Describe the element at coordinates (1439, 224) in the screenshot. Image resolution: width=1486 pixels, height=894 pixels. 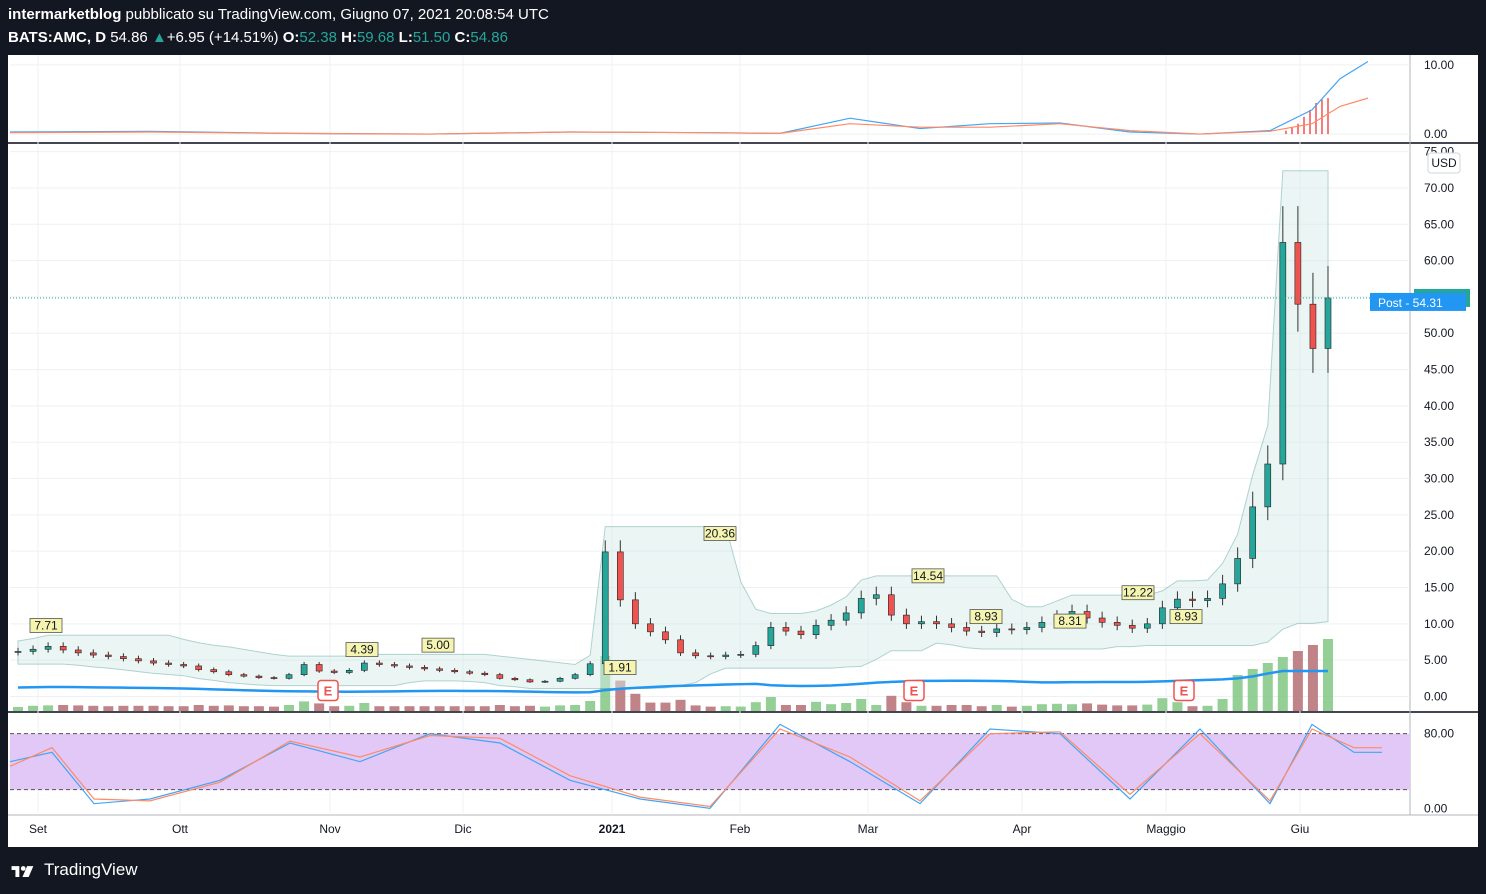
I see `price-tick-label: 65.00` at that location.